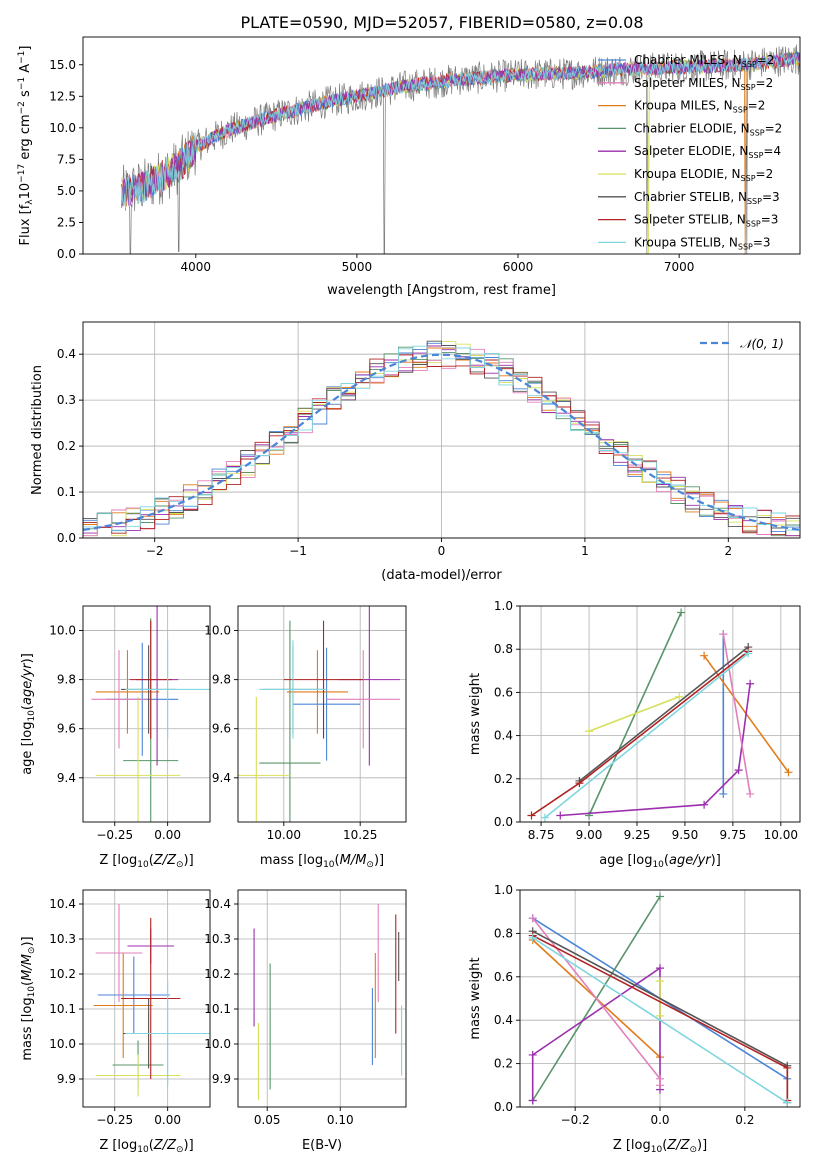 This screenshot has height=1170, width=819. Describe the element at coordinates (62, 96) in the screenshot. I see `y-tick-label: 12.5` at that location.